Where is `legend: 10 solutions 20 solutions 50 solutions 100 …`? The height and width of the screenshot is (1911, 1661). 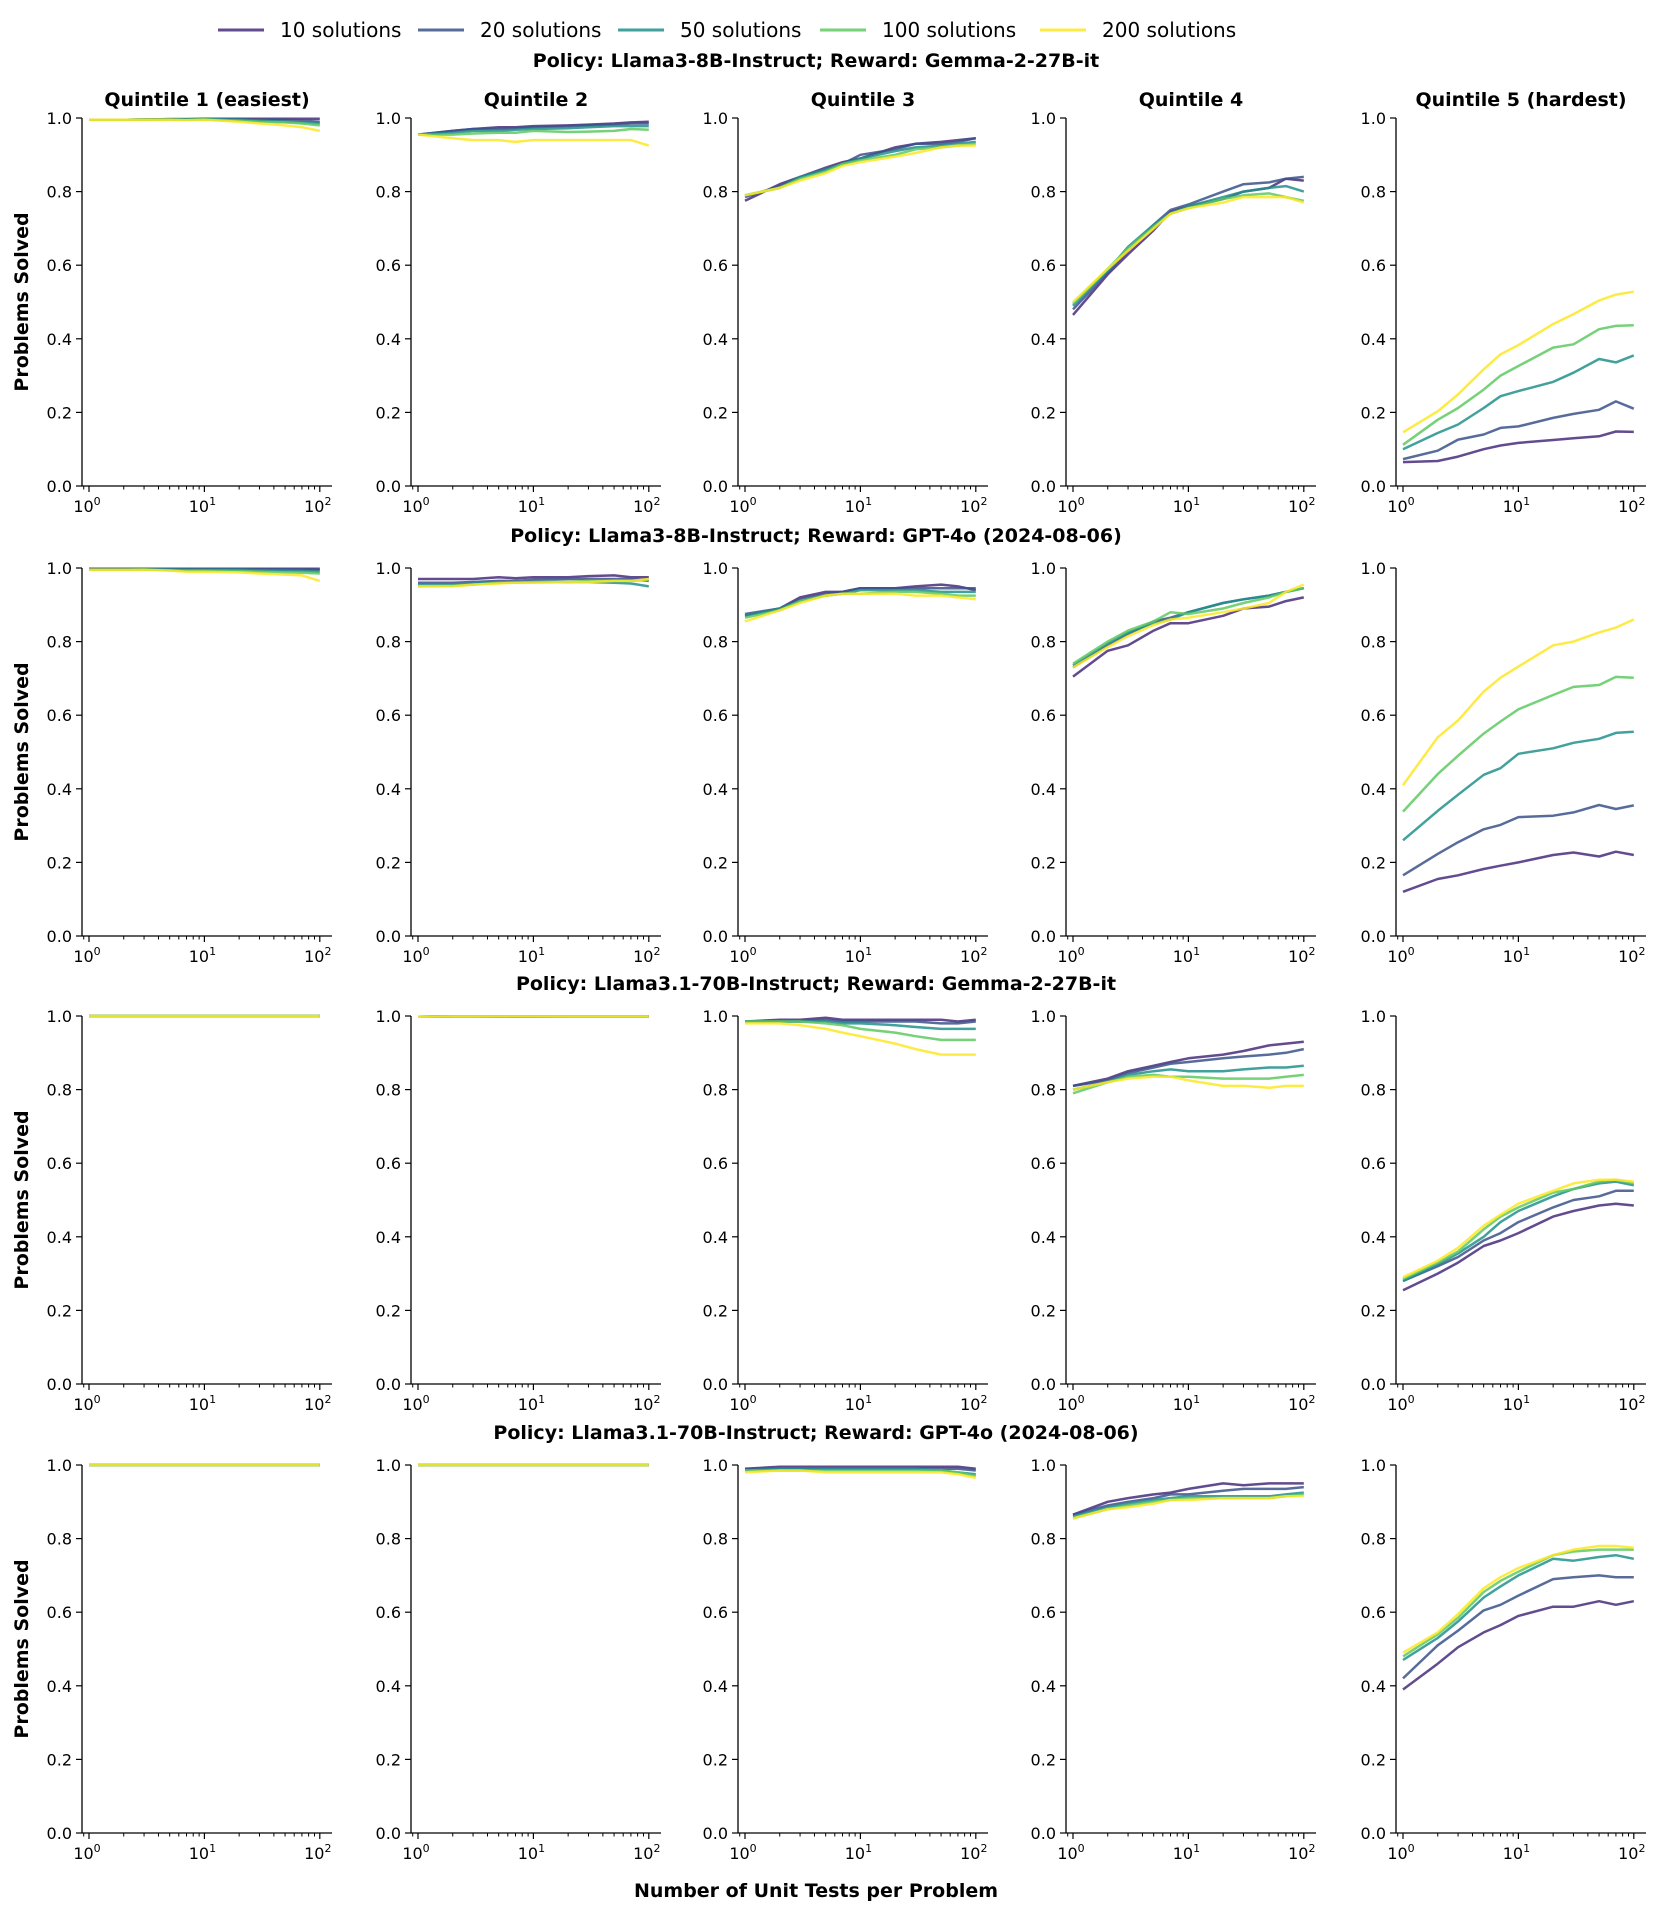
legend: 10 solutions 20 solutions 50 solutions 100 … is located at coordinates (727, 30).